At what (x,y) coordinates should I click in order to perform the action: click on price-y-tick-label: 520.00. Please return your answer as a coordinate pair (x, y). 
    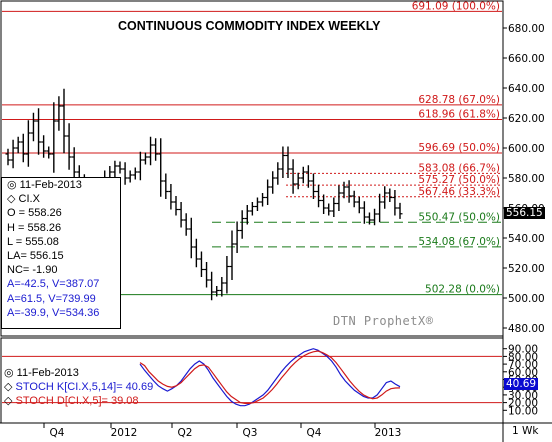
    Looking at the image, I should click on (526, 269).